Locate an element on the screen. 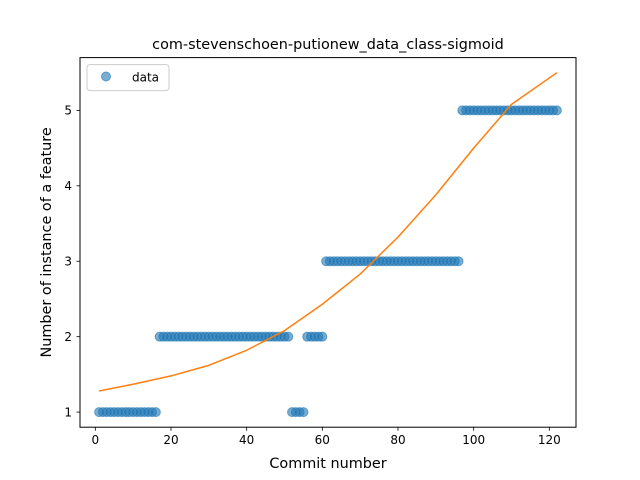 The height and width of the screenshot is (480, 640). x-tick-label: 20 is located at coordinates (170, 440).